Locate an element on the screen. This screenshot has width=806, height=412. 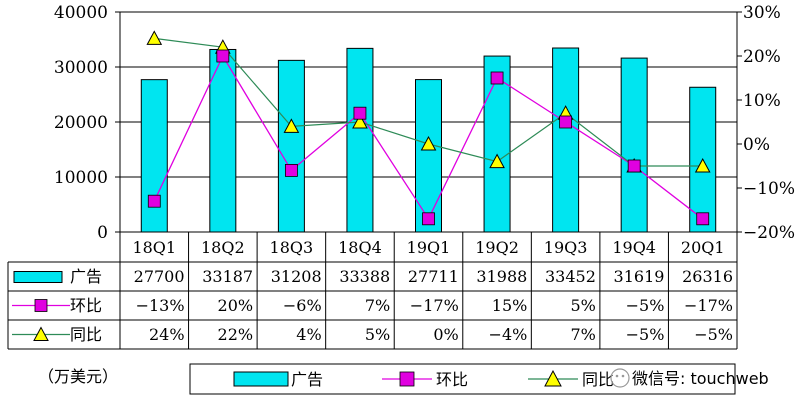
data-cell: −13% is located at coordinates (160, 305).